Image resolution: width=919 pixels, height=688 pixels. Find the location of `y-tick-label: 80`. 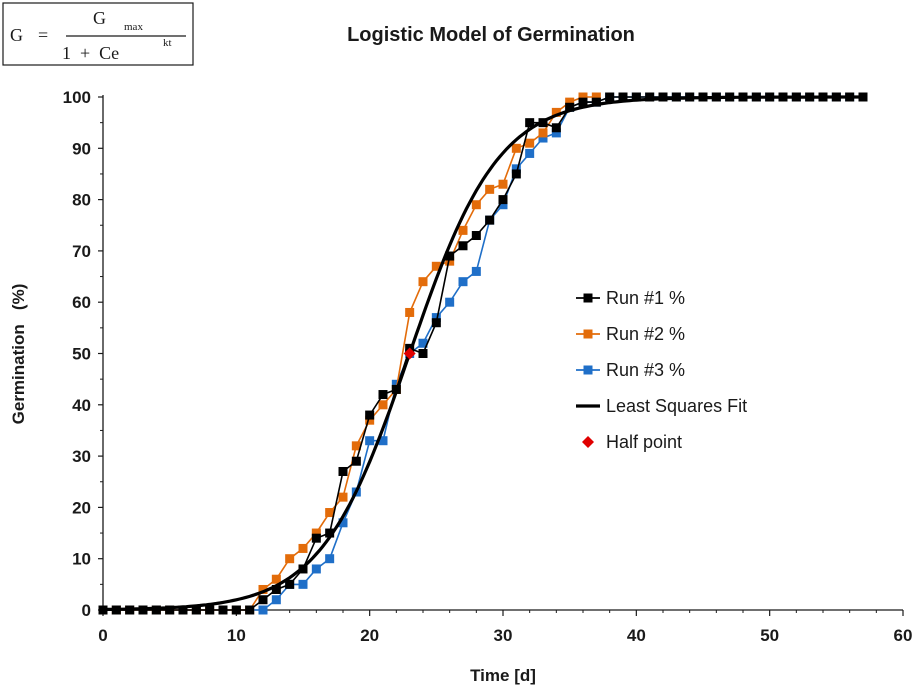

y-tick-label: 80 is located at coordinates (81, 200).